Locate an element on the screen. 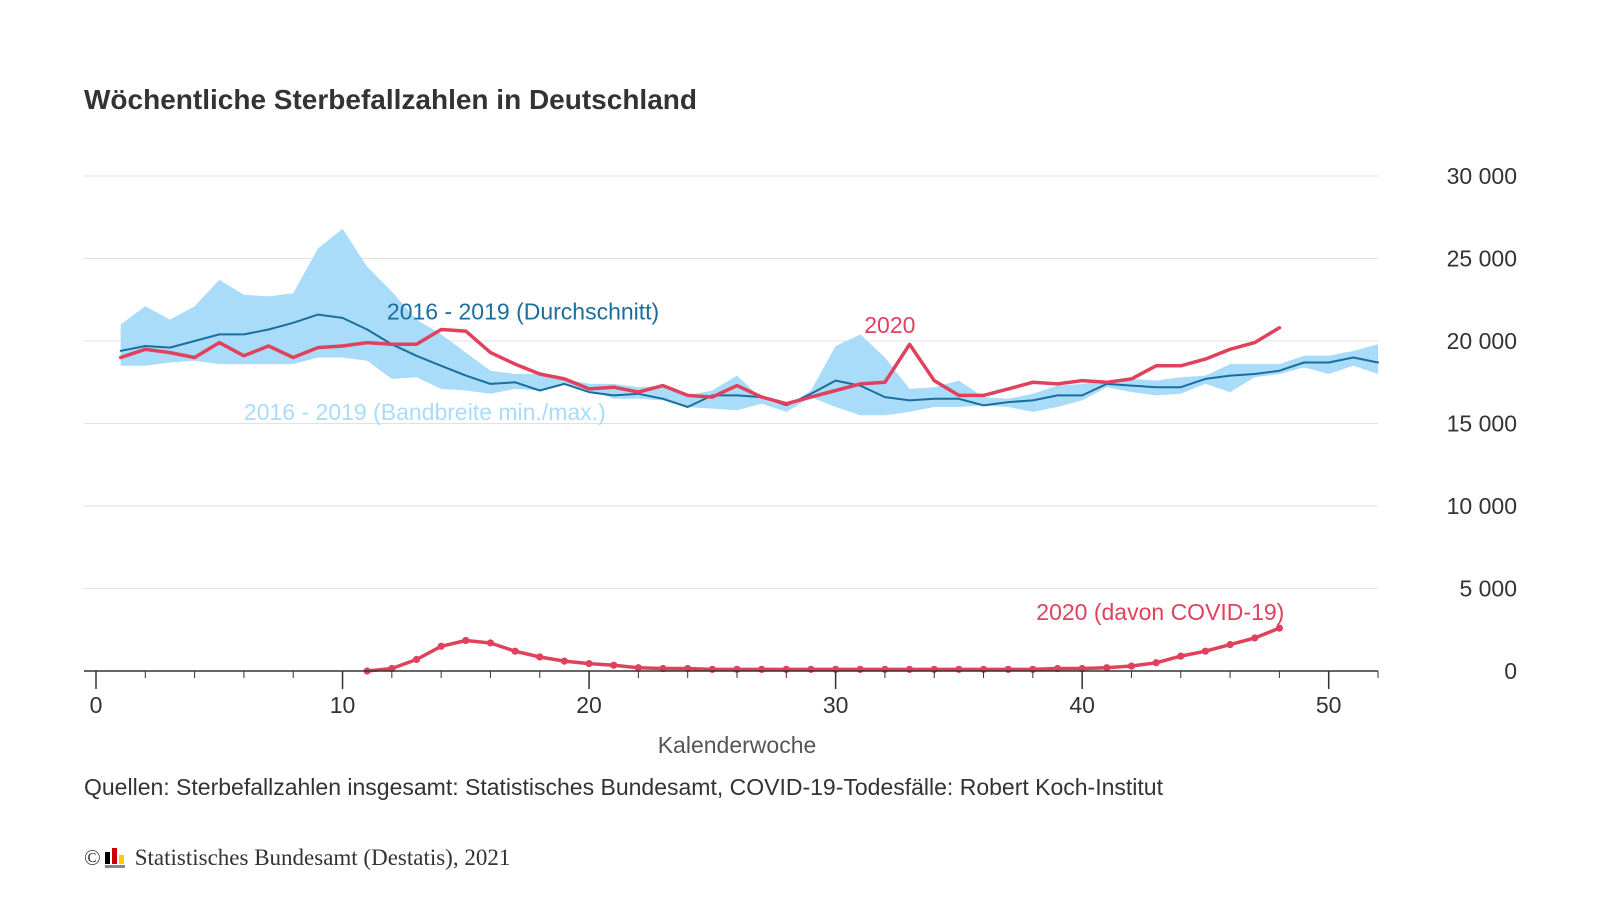 The image size is (1600, 900). x-tick-label: 30 is located at coordinates (836, 705).